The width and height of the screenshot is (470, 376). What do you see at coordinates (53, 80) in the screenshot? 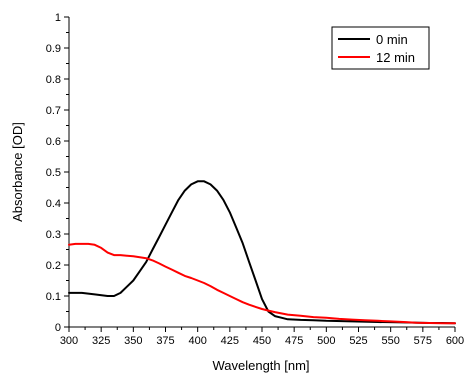
I see `y-tick-label: 0.8` at bounding box center [53, 80].